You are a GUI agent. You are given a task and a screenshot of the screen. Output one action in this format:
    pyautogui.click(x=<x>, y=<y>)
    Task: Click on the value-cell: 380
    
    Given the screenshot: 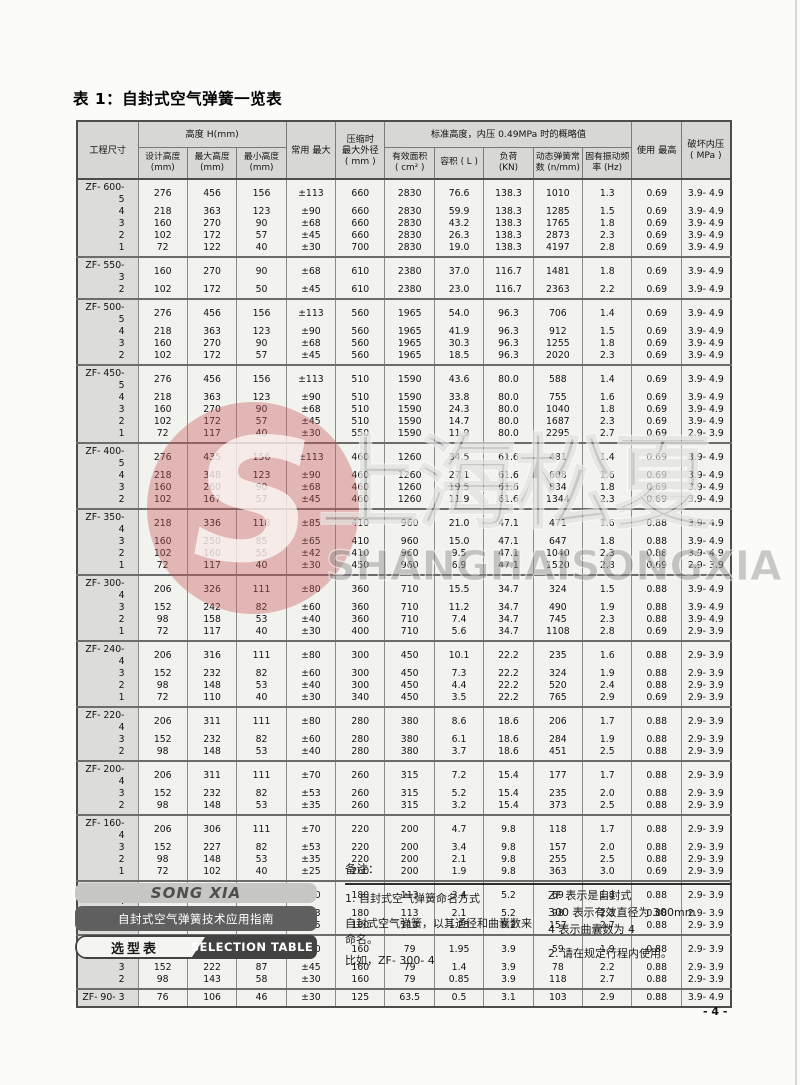 What is the action you would take?
    pyautogui.click(x=409, y=753)
    